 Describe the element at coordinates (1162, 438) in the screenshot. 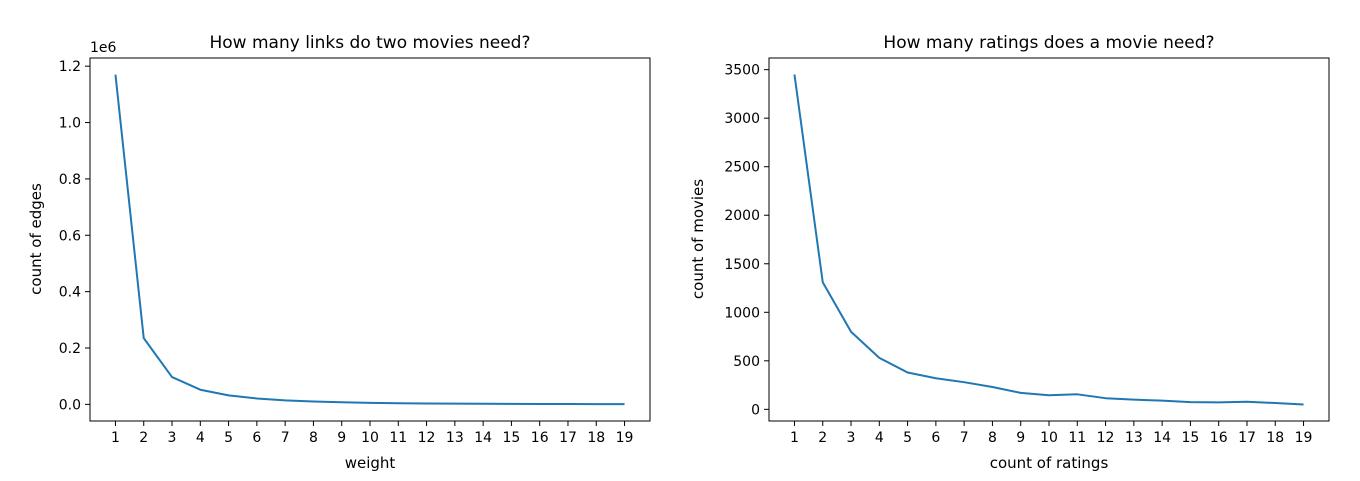

I see `right-chart-xtick-label: 14` at that location.